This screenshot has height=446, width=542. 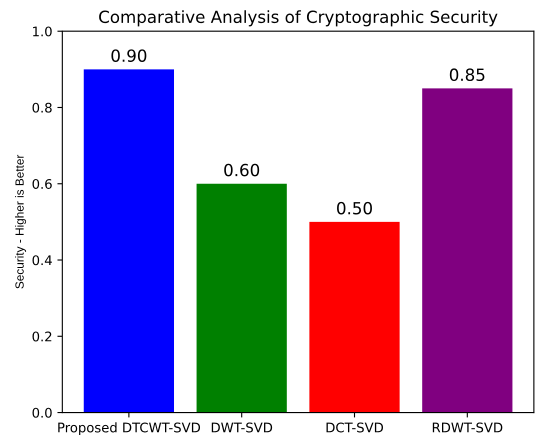 I want to click on data-label: 0.85, so click(x=467, y=75).